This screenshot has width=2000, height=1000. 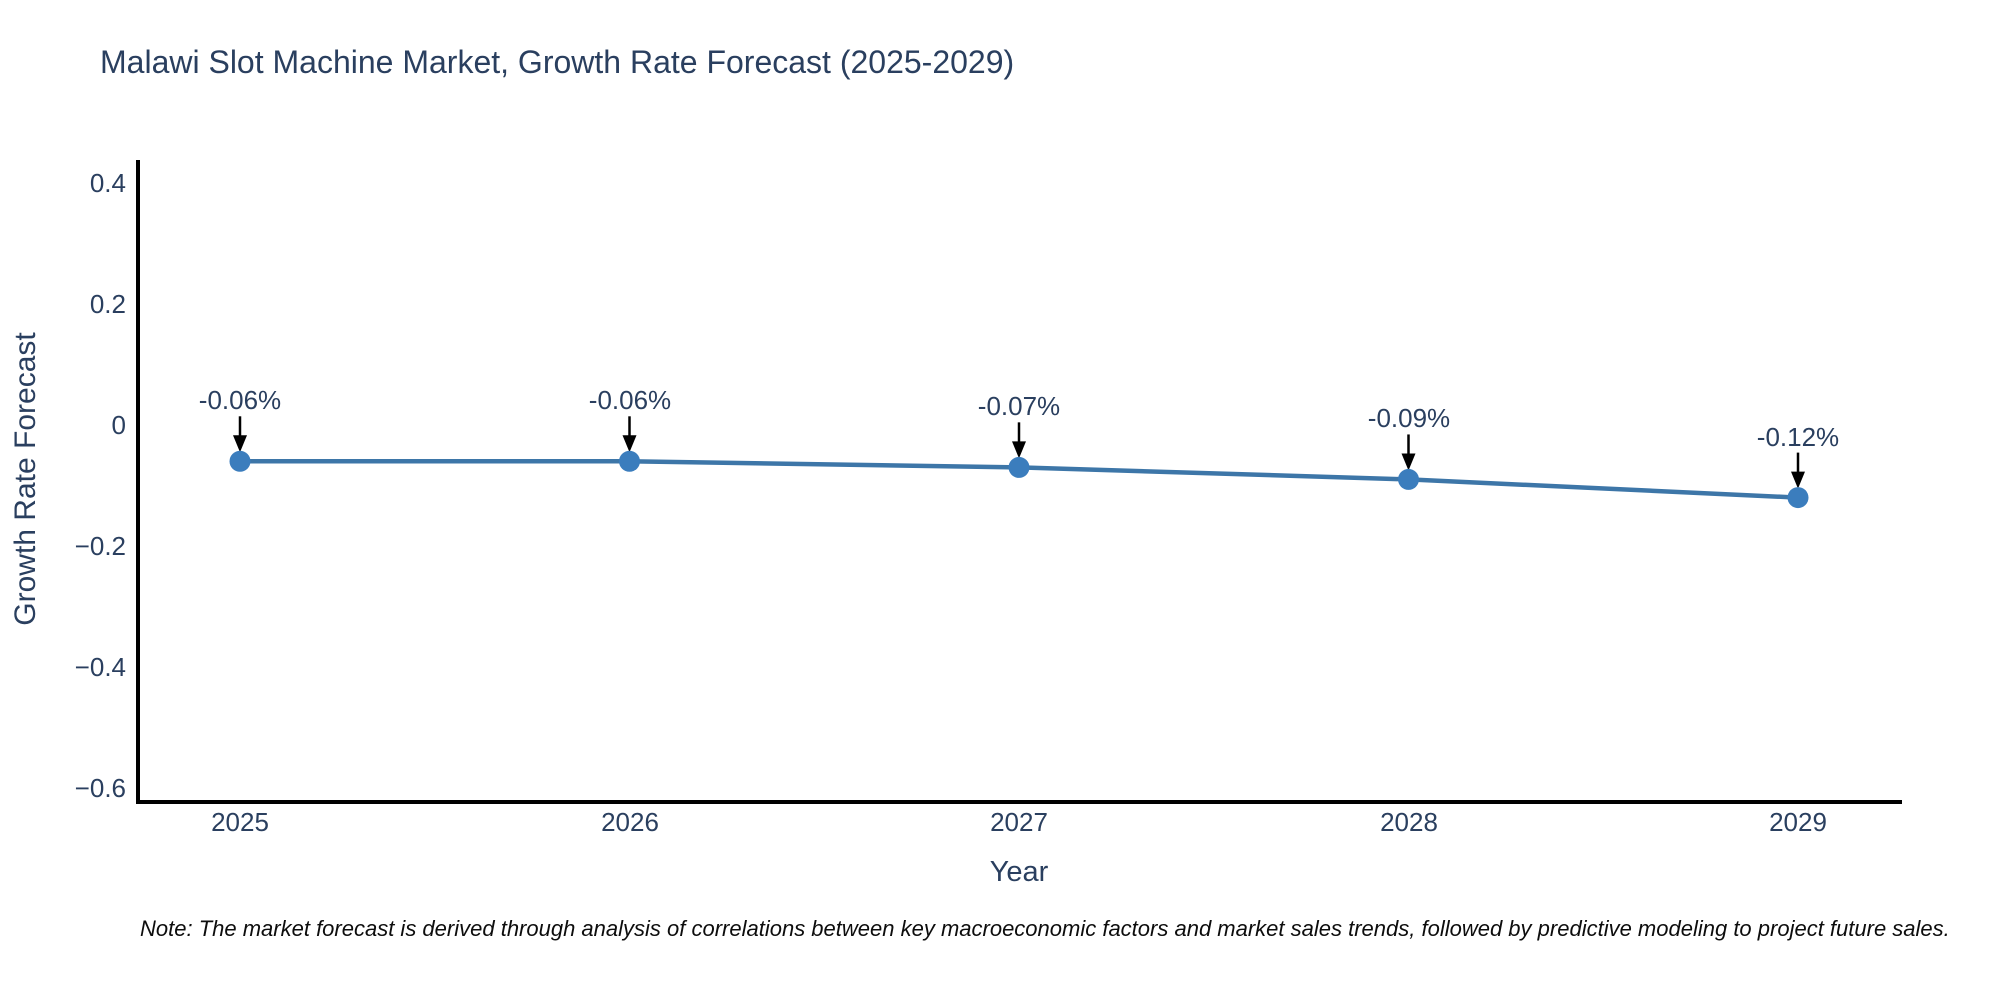 I want to click on x-axis-line, so click(x=1019, y=802).